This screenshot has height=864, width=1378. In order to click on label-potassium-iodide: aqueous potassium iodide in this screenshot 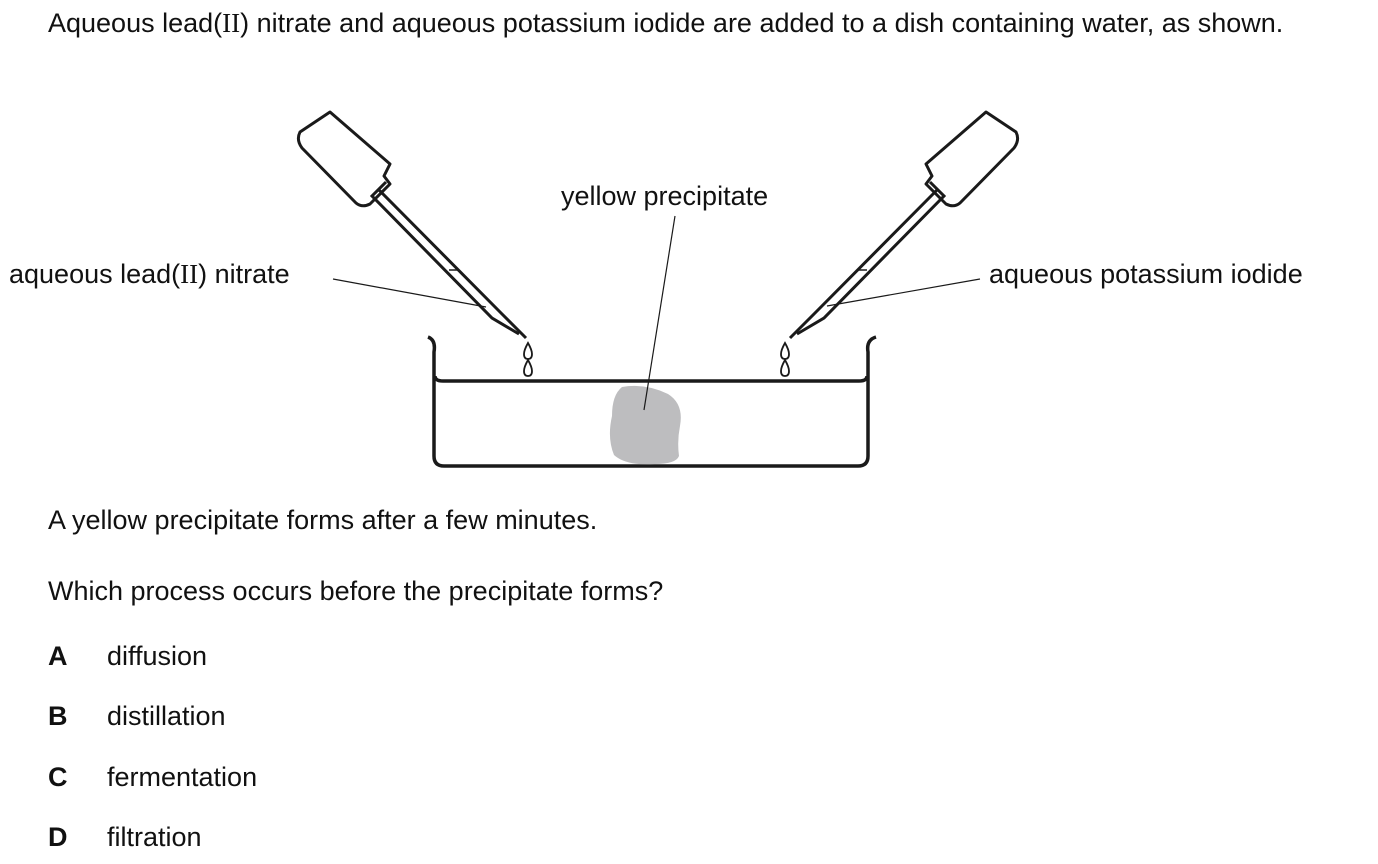, I will do `click(1146, 274)`.